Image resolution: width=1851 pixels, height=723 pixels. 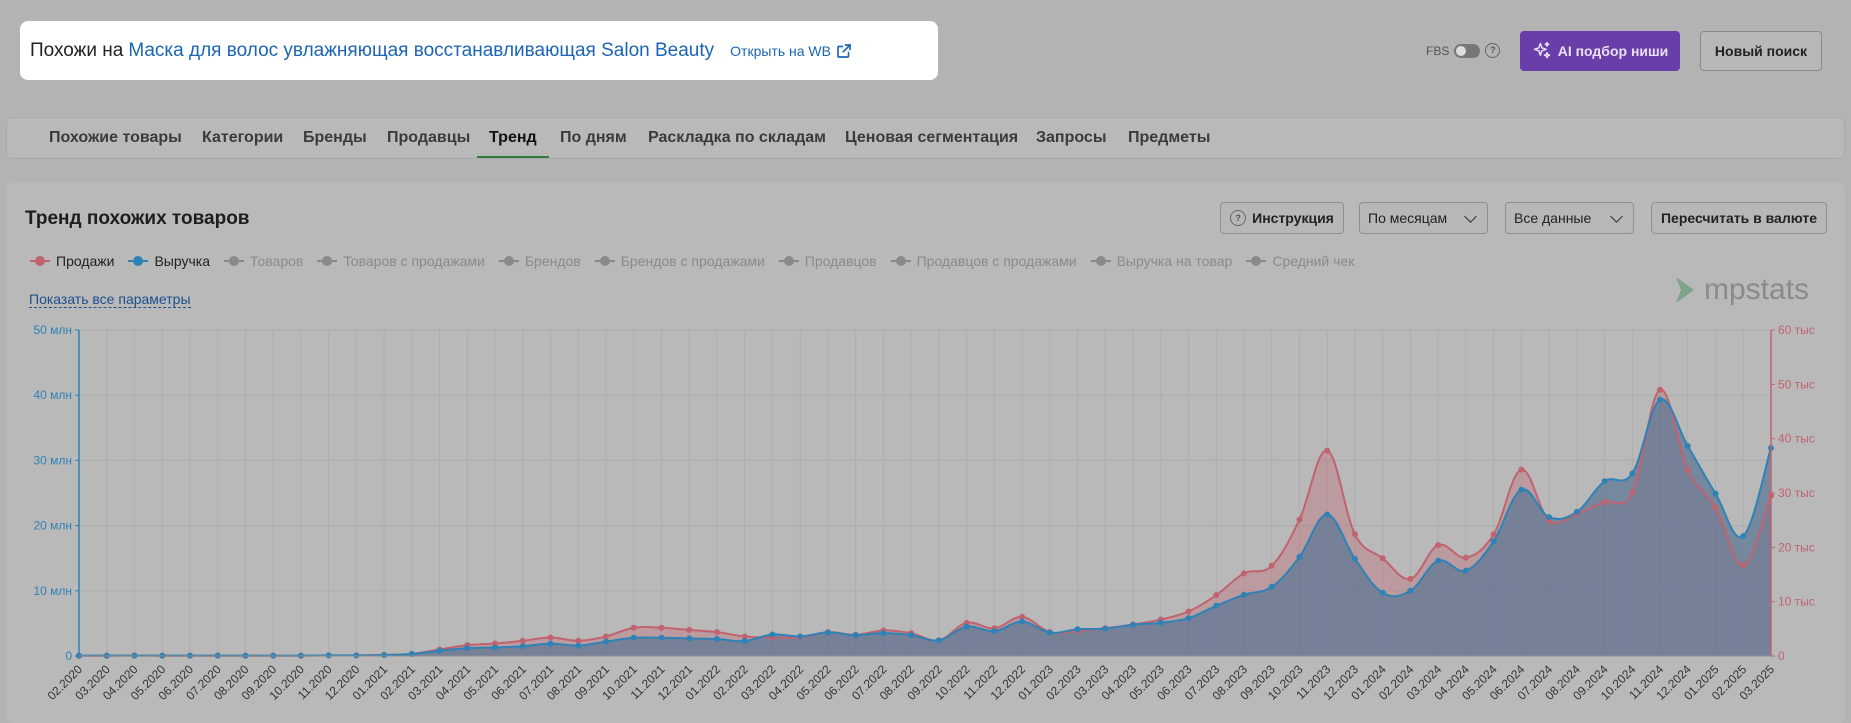 I want to click on tab-sellers: Продавцы, so click(x=429, y=137).